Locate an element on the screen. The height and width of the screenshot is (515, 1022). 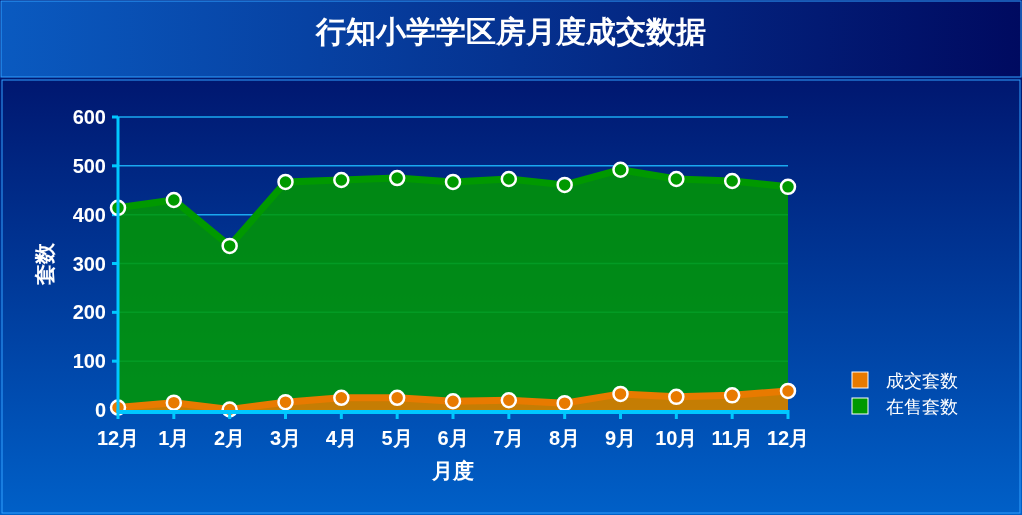
y-axis-title: 套数 is located at coordinates (44, 263).